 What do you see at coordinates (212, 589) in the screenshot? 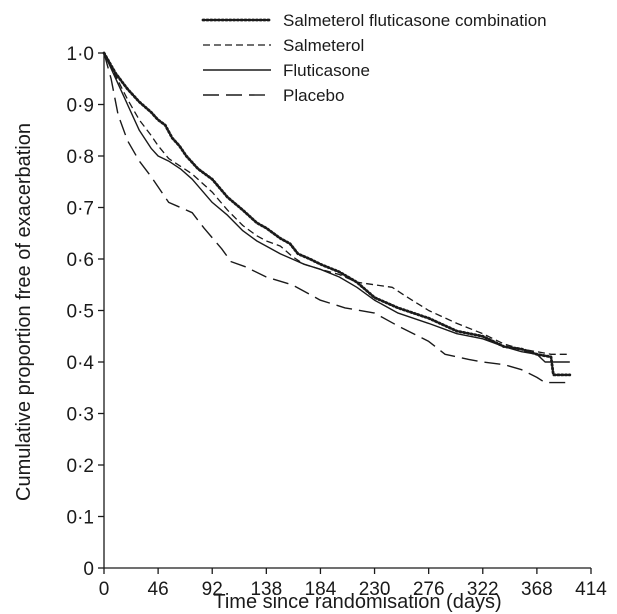
I see `x-tick-label: 92` at bounding box center [212, 589].